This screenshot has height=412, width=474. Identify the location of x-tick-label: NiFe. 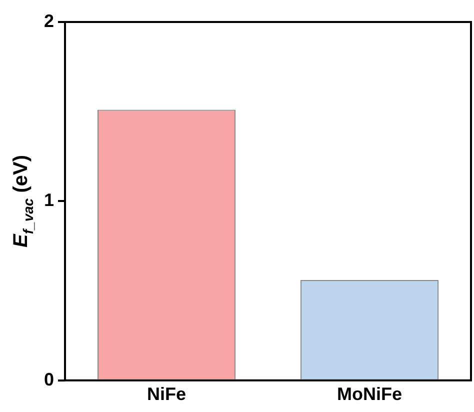
(166, 394).